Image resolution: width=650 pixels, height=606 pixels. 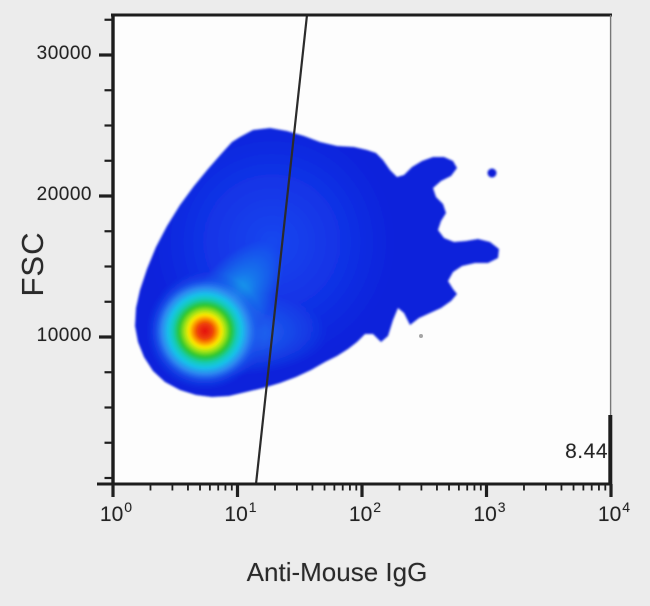 What do you see at coordinates (586, 451) in the screenshot?
I see `gate-statistic: 8.44` at bounding box center [586, 451].